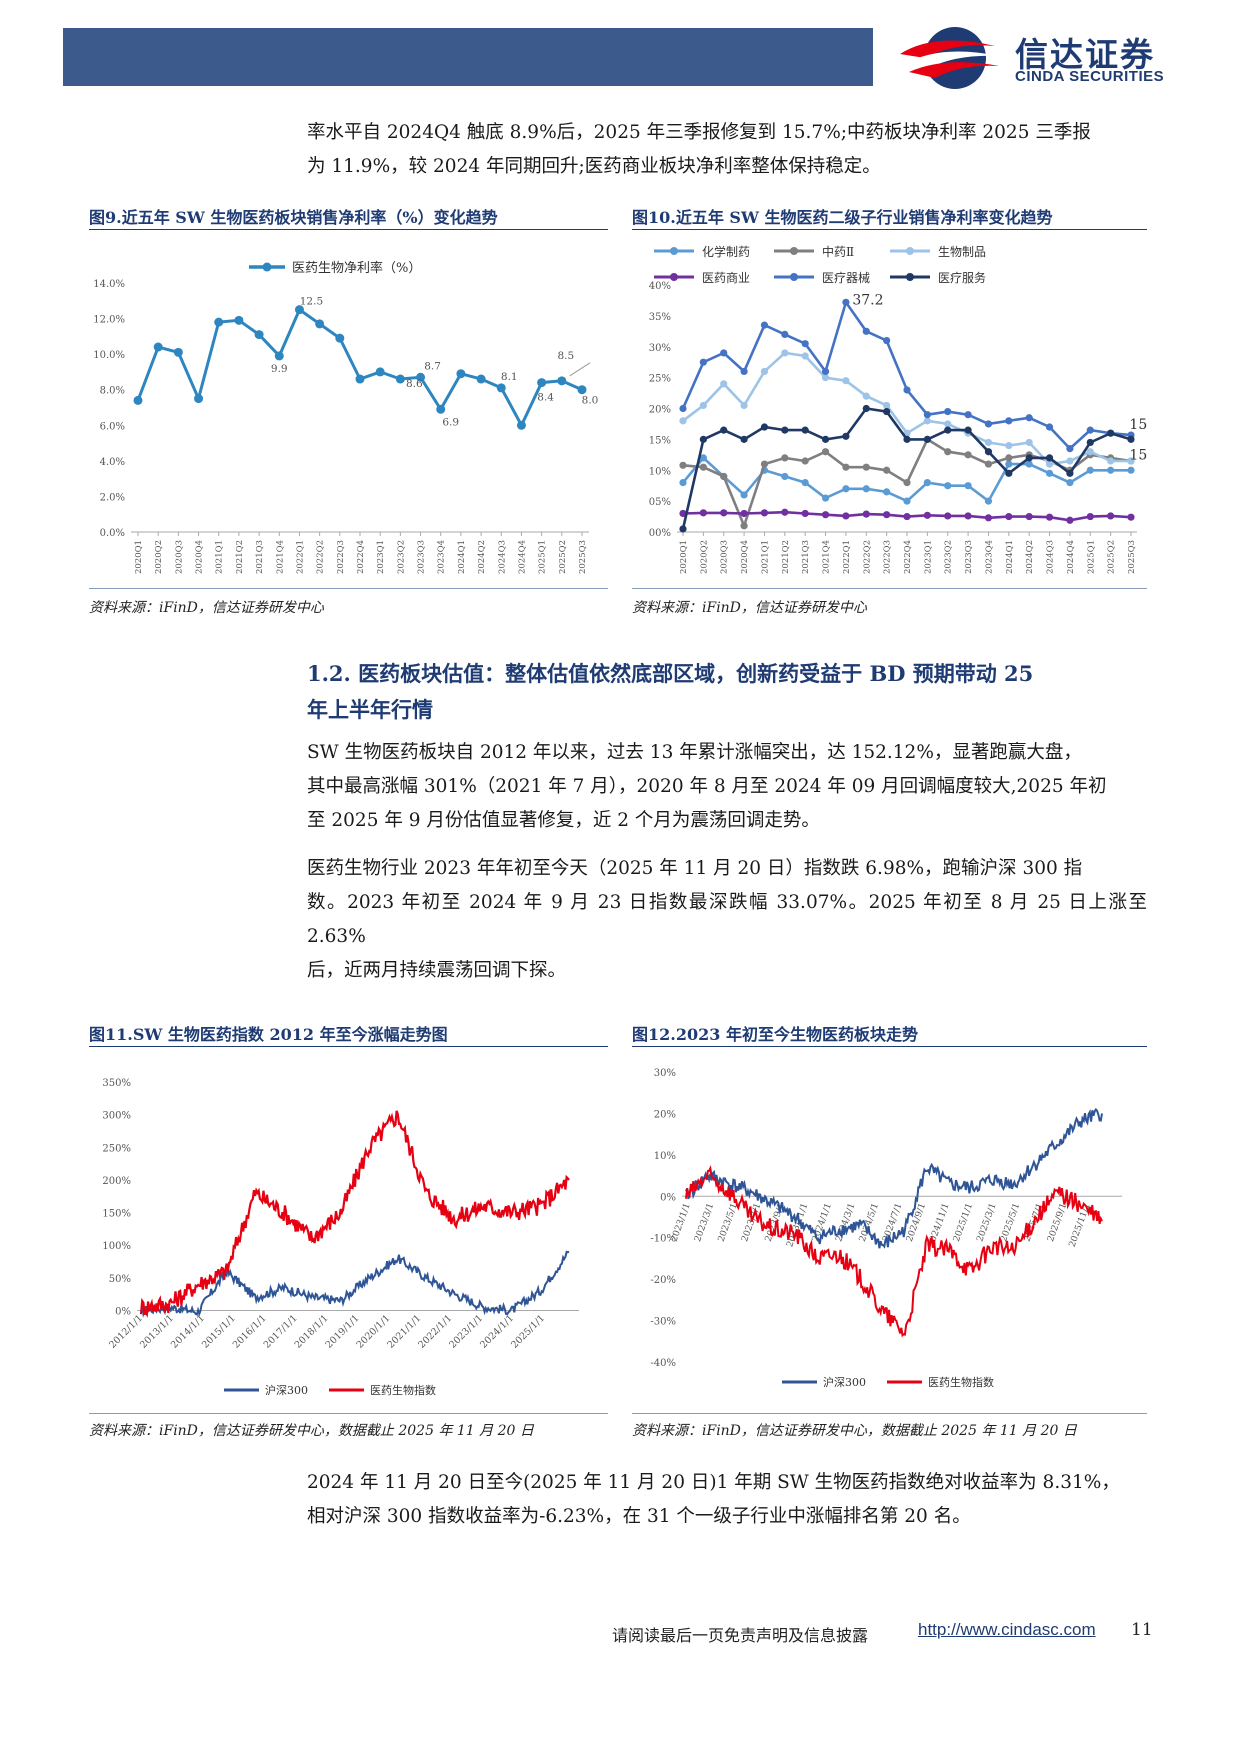  I want to click on fig9-xtick-label: 2020Q1, so click(139, 557).